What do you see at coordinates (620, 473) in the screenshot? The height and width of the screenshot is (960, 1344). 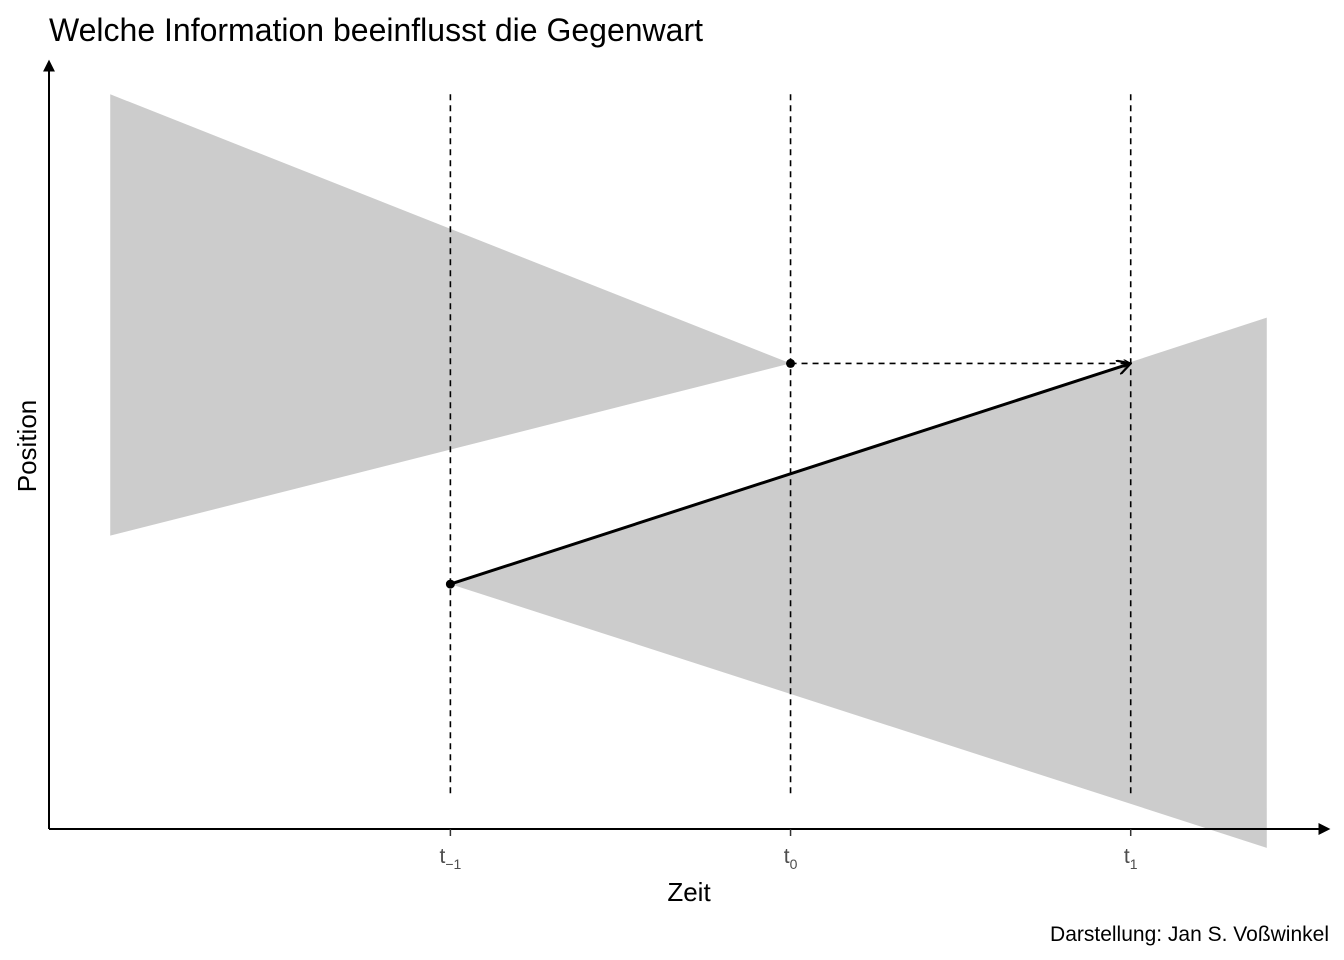 I see `points-layer` at bounding box center [620, 473].